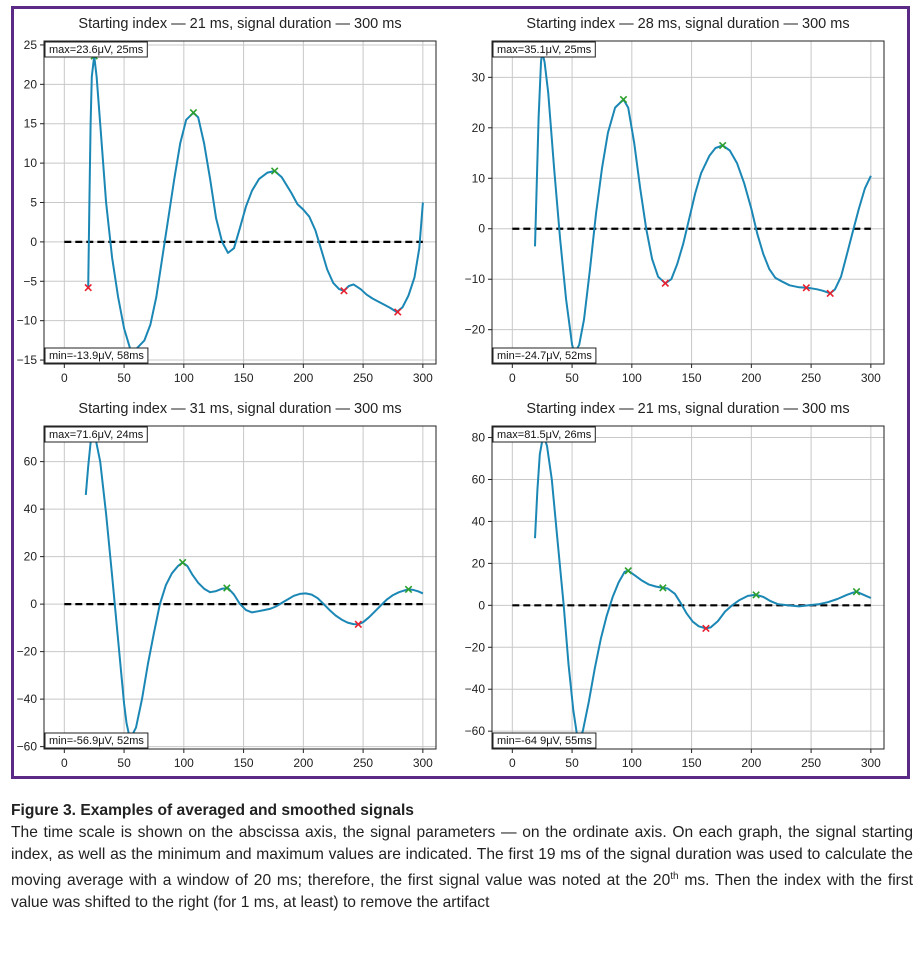 This screenshot has height=953, width=922. Describe the element at coordinates (31, 124) in the screenshot. I see `y-tick-label: 15` at that location.